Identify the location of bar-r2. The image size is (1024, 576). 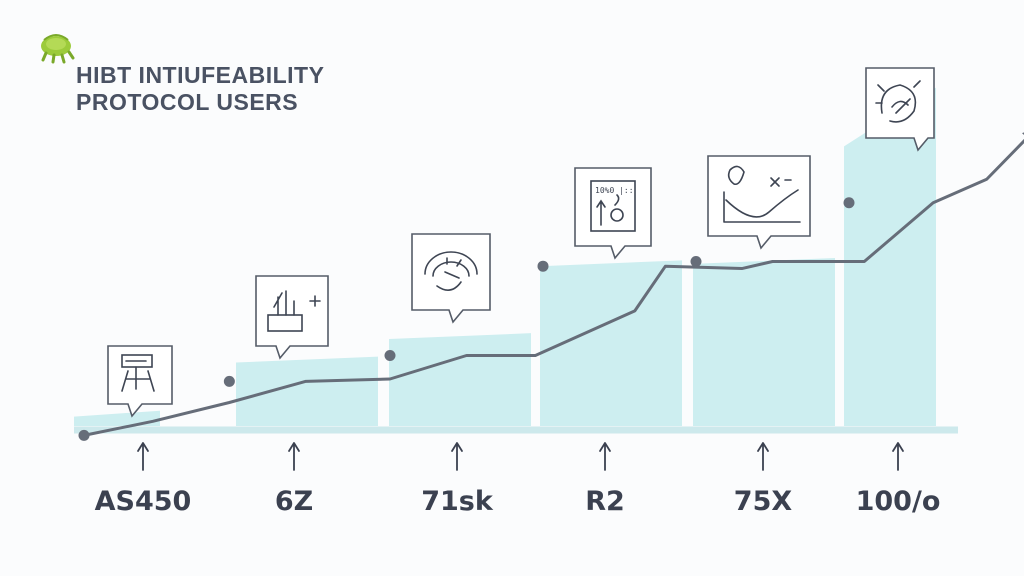
(611, 343).